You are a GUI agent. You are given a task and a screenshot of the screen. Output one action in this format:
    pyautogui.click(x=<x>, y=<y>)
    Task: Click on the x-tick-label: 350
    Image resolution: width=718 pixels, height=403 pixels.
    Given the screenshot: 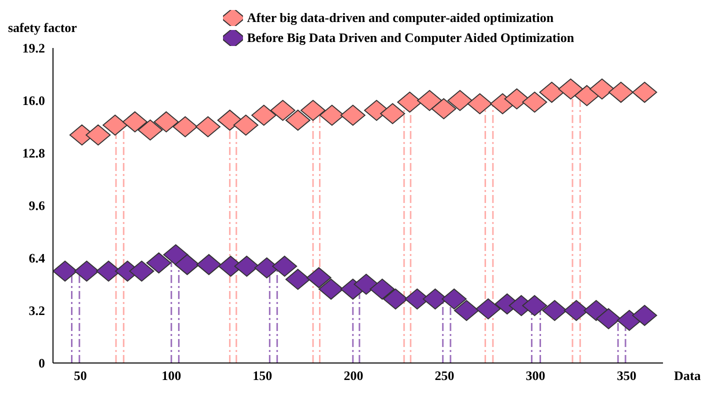 What is the action you would take?
    pyautogui.click(x=626, y=376)
    